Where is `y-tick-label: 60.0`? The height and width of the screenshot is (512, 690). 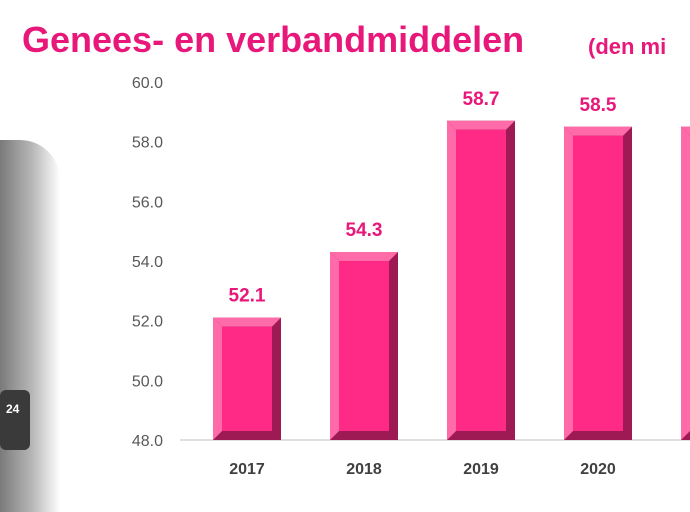 y-tick-label: 60.0 is located at coordinates (147, 83).